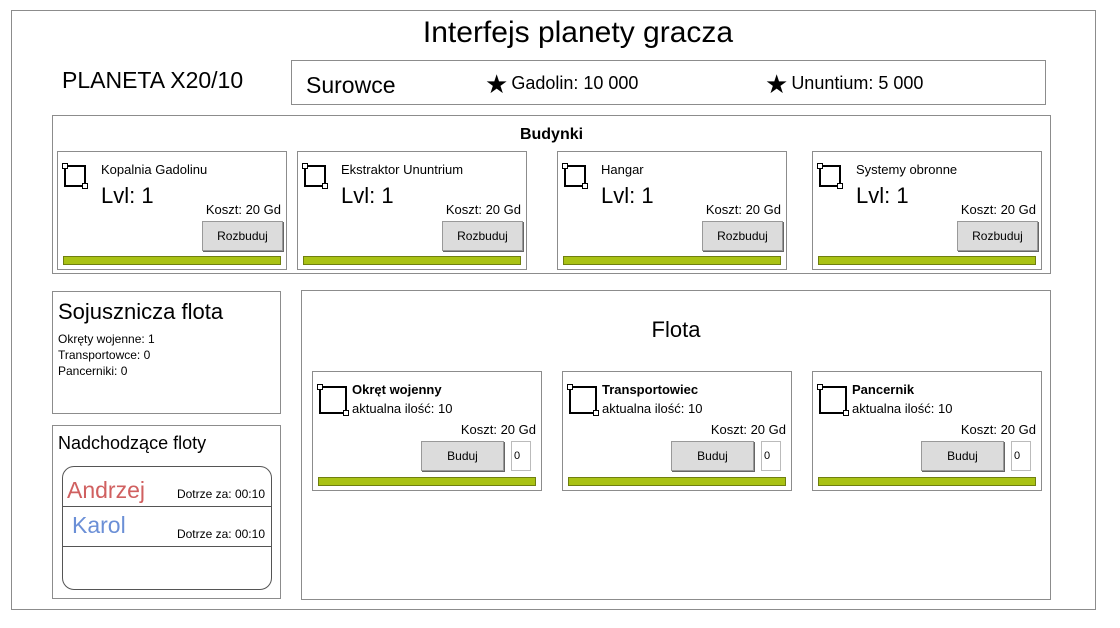  What do you see at coordinates (99, 525) in the screenshot?
I see `incoming-fleet-owner: Karol` at bounding box center [99, 525].